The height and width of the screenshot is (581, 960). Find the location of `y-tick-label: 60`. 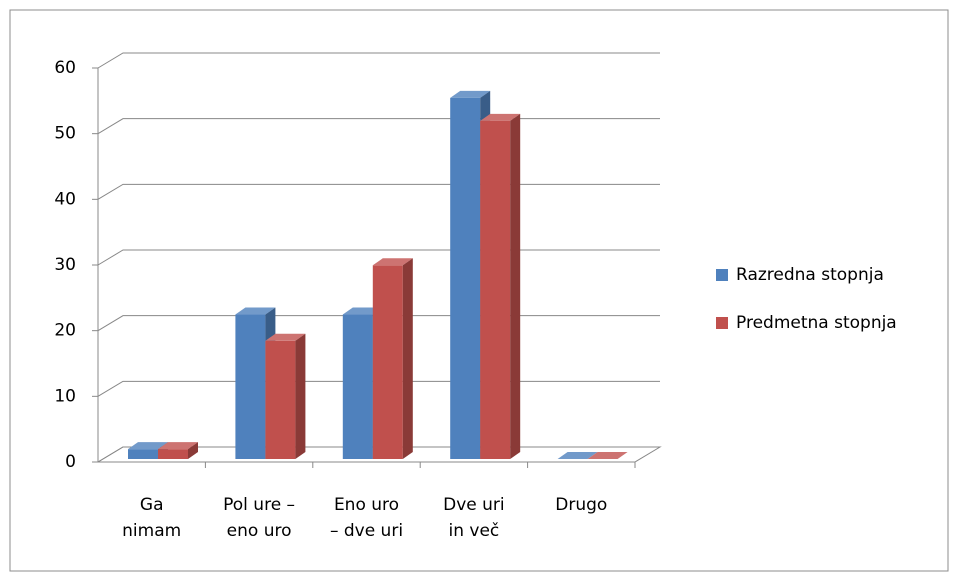

y-tick-label: 60 is located at coordinates (65, 68).